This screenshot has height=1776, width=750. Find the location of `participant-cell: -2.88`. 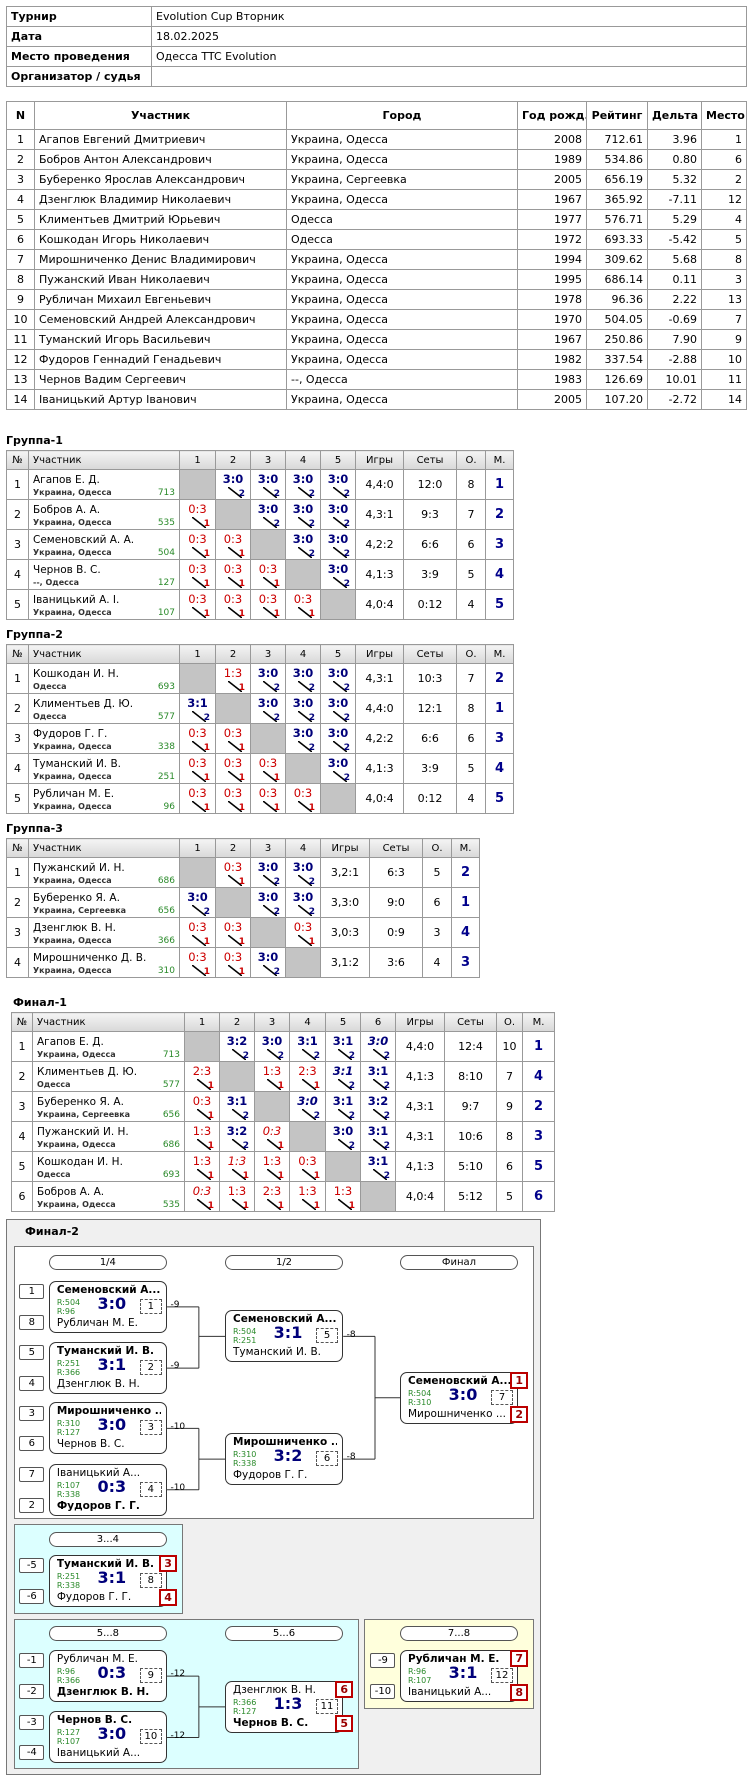

participant-cell: -2.88 is located at coordinates (674, 359).